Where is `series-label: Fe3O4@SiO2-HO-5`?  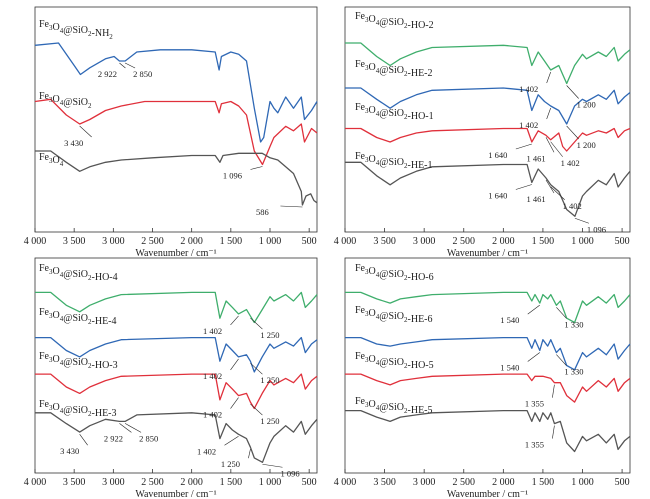
series-label: Fe3O4@SiO2-HO-5 is located at coordinates (394, 361).